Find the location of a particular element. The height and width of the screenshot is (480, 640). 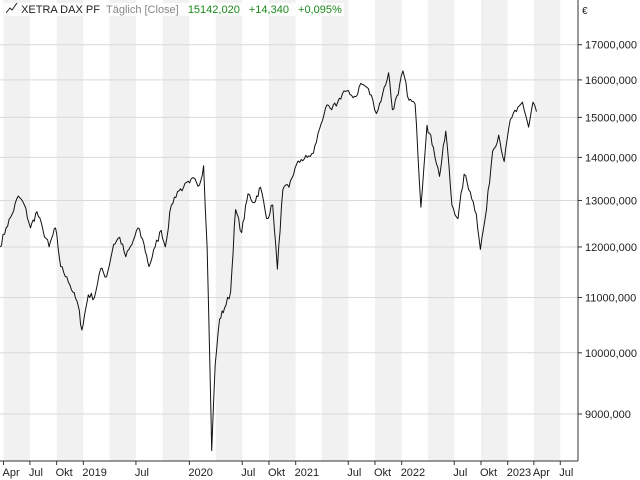

x-tick-label: 2019 is located at coordinates (94, 473).